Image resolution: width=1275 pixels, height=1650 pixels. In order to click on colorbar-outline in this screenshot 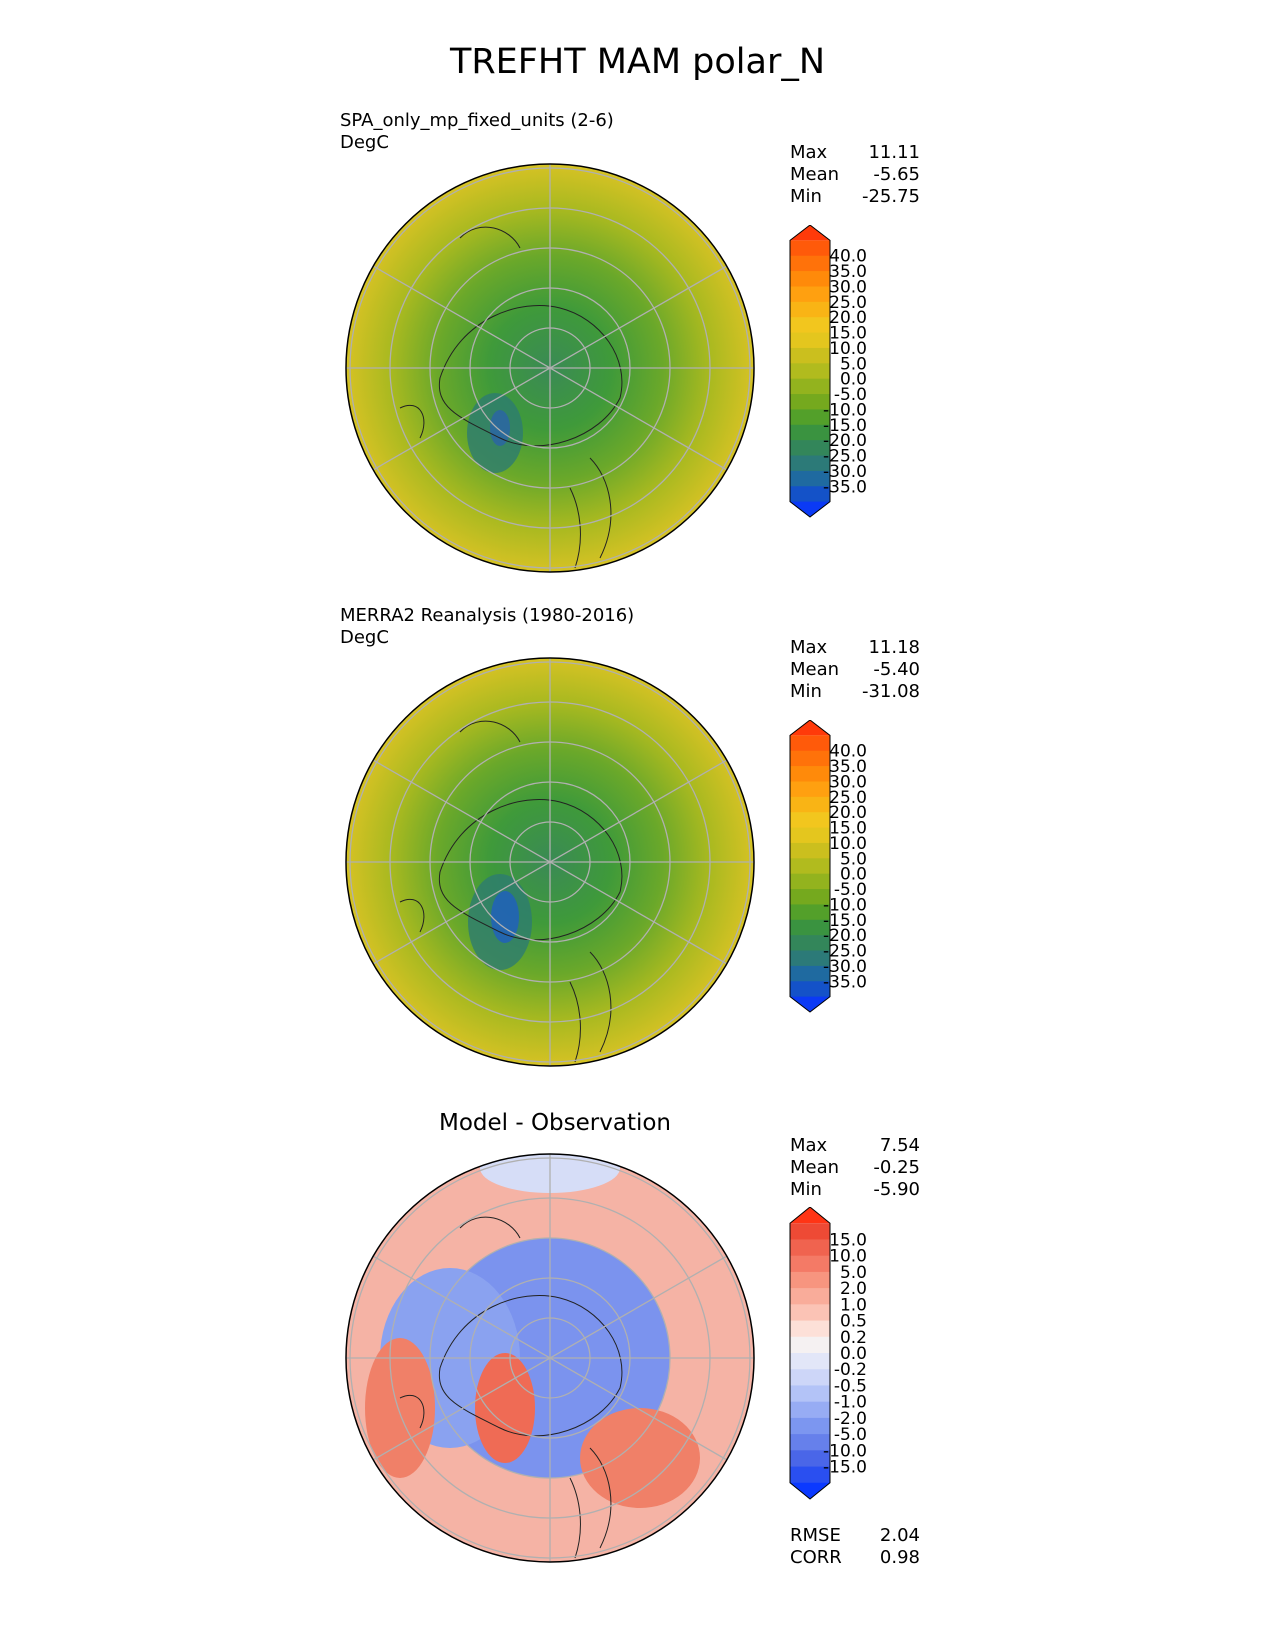, I will do `click(810, 866)`.